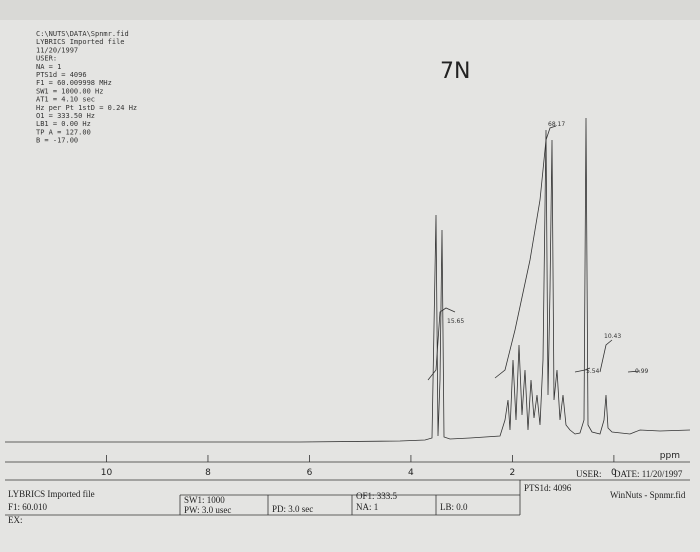  Describe the element at coordinates (411, 473) in the screenshot. I see `x-tick-label: 4` at that location.